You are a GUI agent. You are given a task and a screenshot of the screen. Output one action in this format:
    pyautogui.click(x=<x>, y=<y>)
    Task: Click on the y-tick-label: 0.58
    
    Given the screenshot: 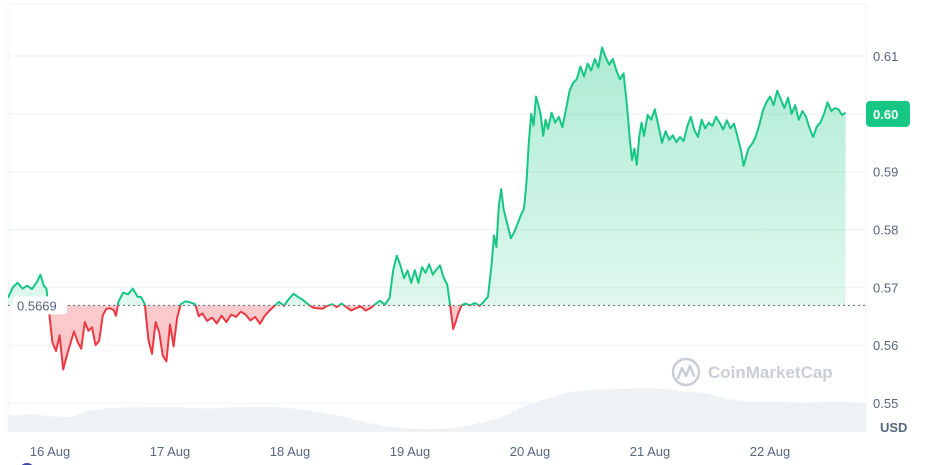 What is the action you would take?
    pyautogui.click(x=885, y=230)
    